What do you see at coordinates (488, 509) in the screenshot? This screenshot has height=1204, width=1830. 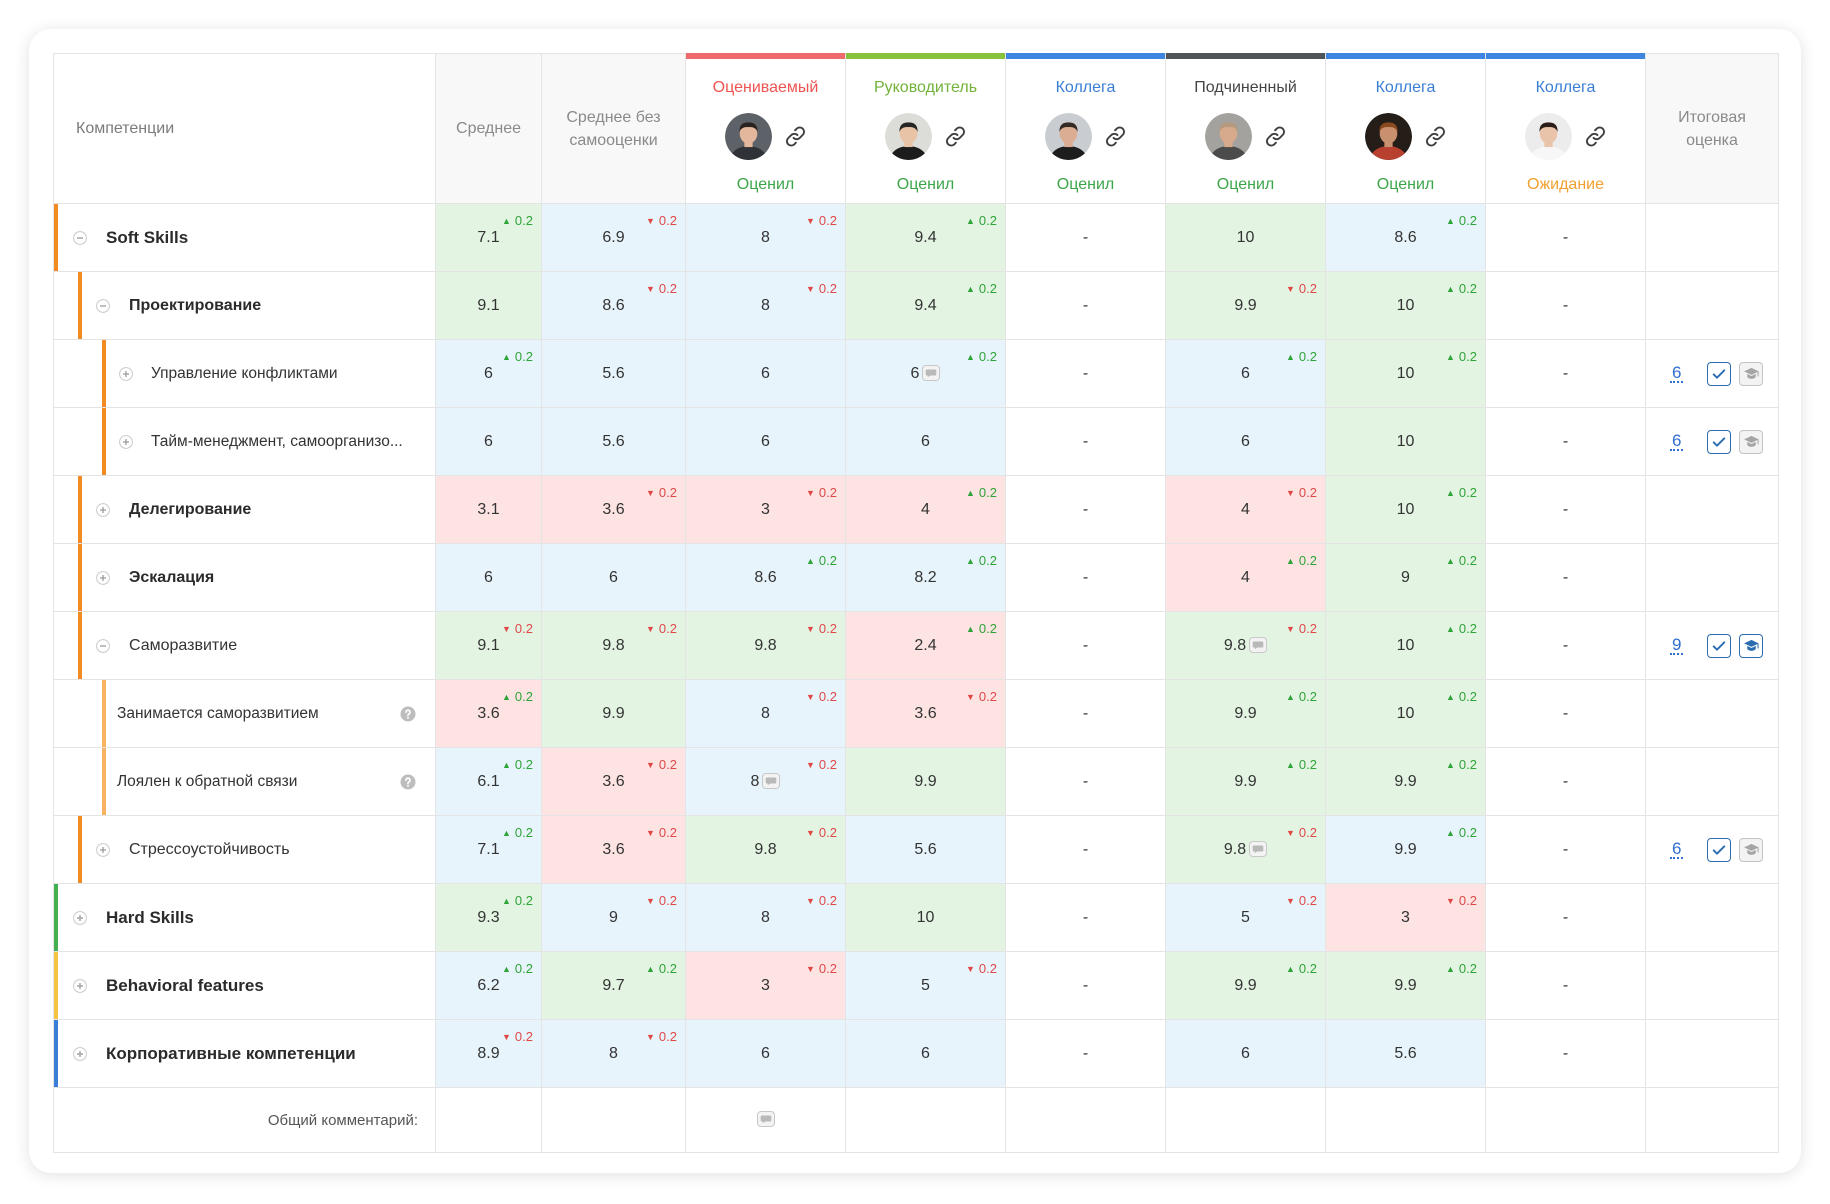 I see `score-cell-content: 3.1` at bounding box center [488, 509].